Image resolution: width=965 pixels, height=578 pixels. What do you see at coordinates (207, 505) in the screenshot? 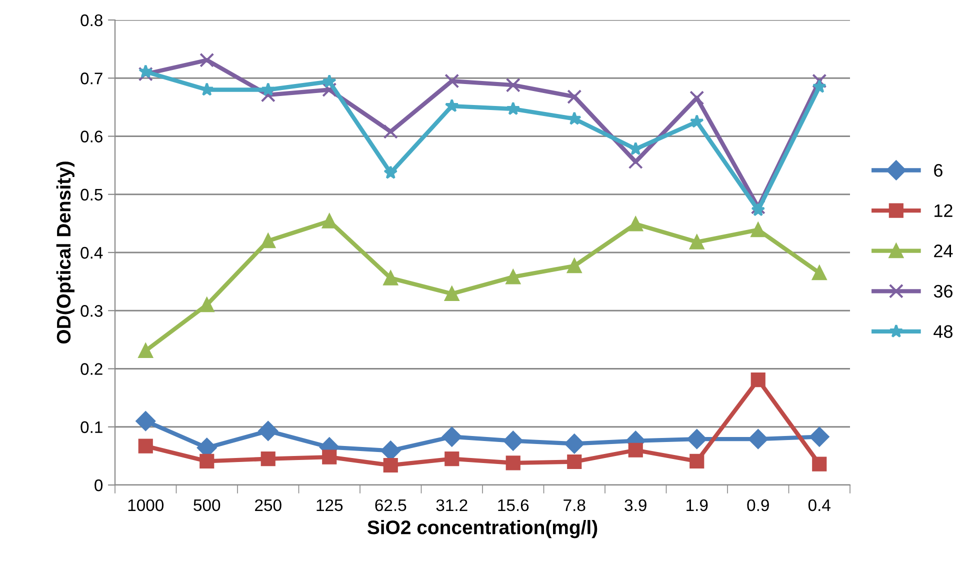
I see `x-tick-label: 500` at bounding box center [207, 505].